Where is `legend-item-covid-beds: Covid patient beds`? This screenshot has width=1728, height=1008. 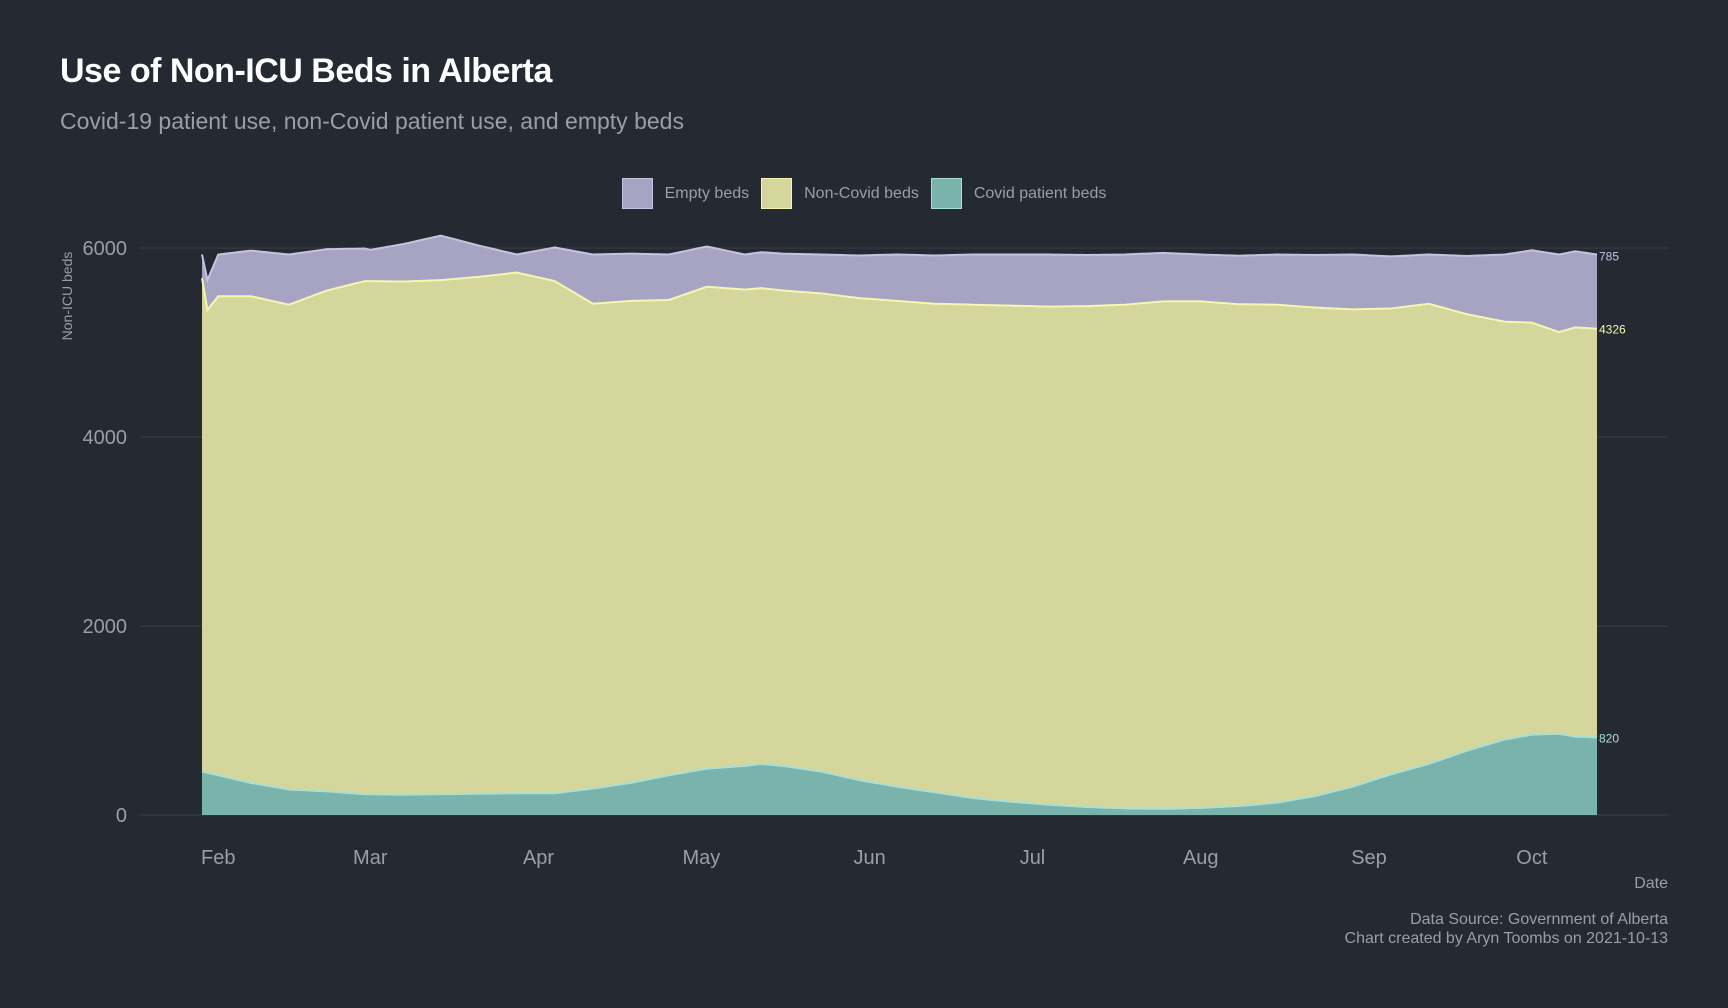
legend-item-covid-beds: Covid patient beds is located at coordinates (1018, 193).